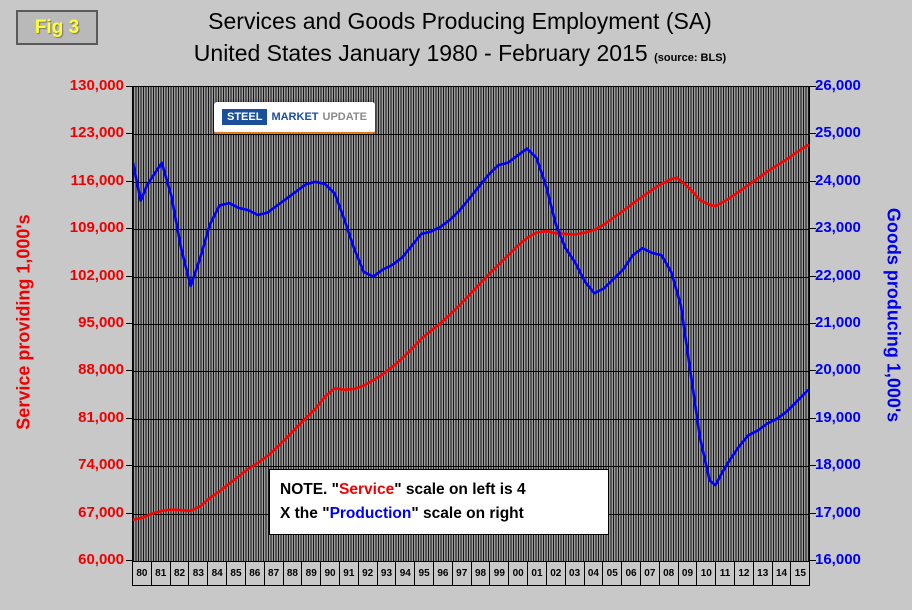 The image size is (912, 610). Describe the element at coordinates (101, 417) in the screenshot. I see `y-tick-label-left: 81,000` at that location.